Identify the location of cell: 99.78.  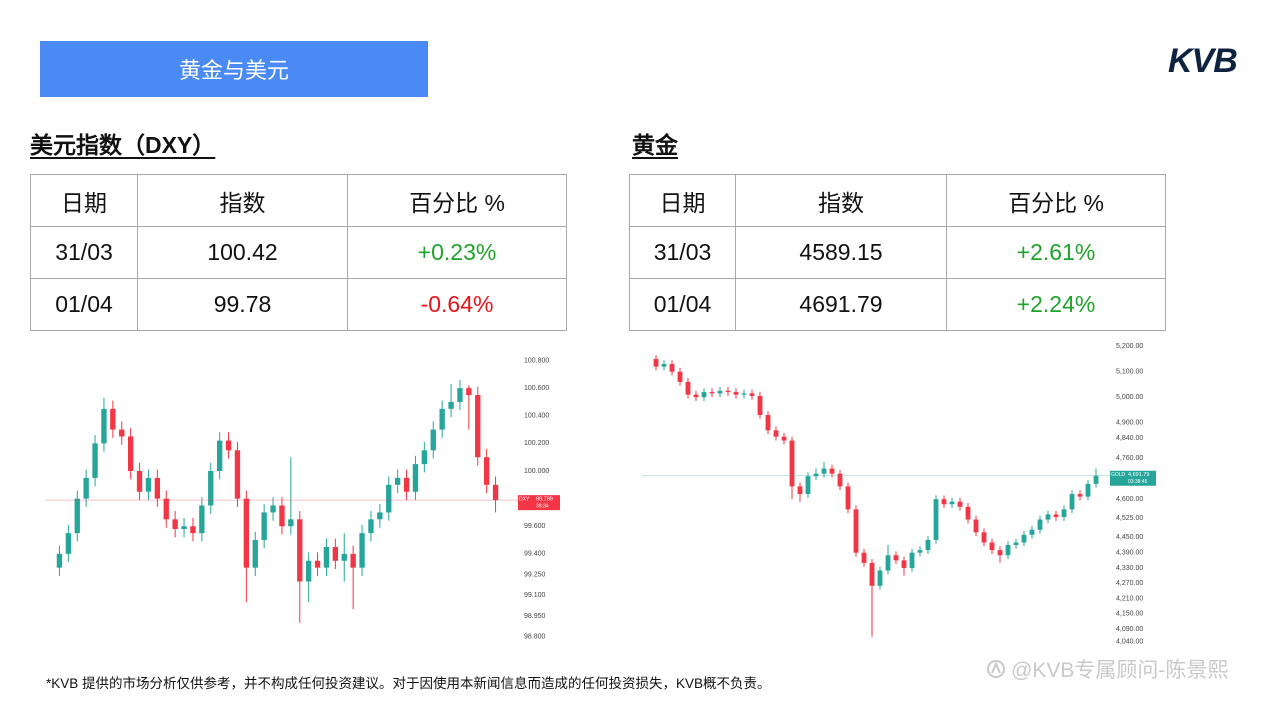
(242, 304).